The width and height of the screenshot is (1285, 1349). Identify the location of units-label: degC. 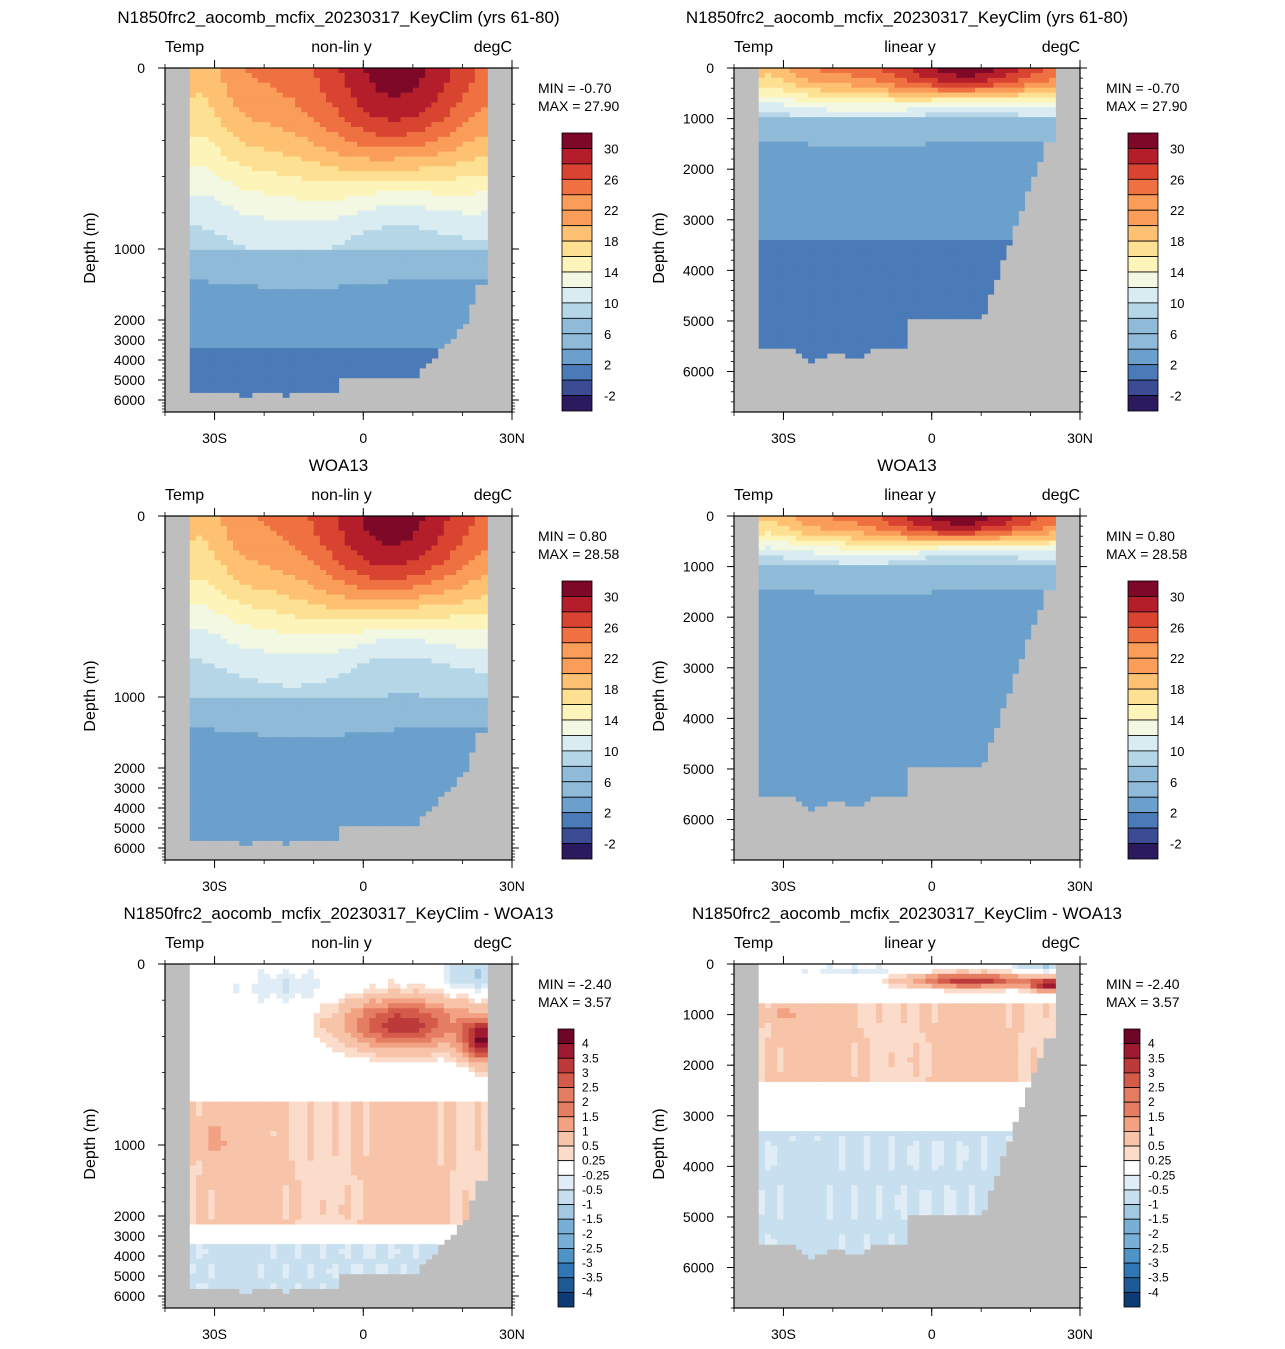
(493, 47).